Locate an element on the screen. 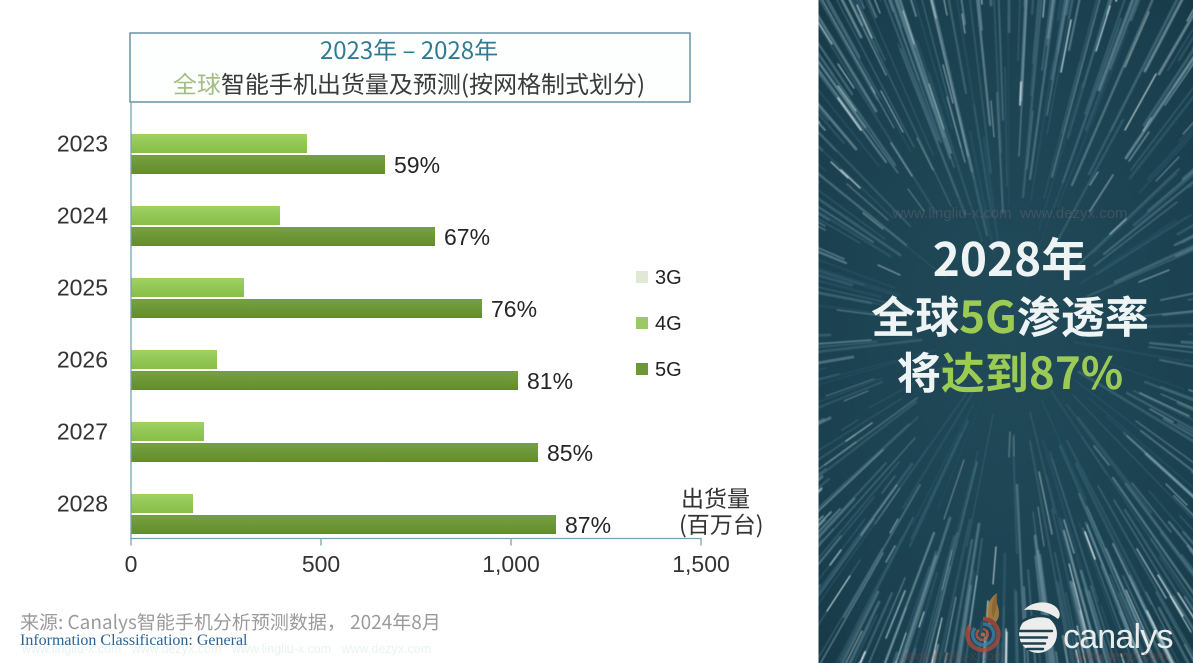  svg-text: 1,500 is located at coordinates (701, 564).